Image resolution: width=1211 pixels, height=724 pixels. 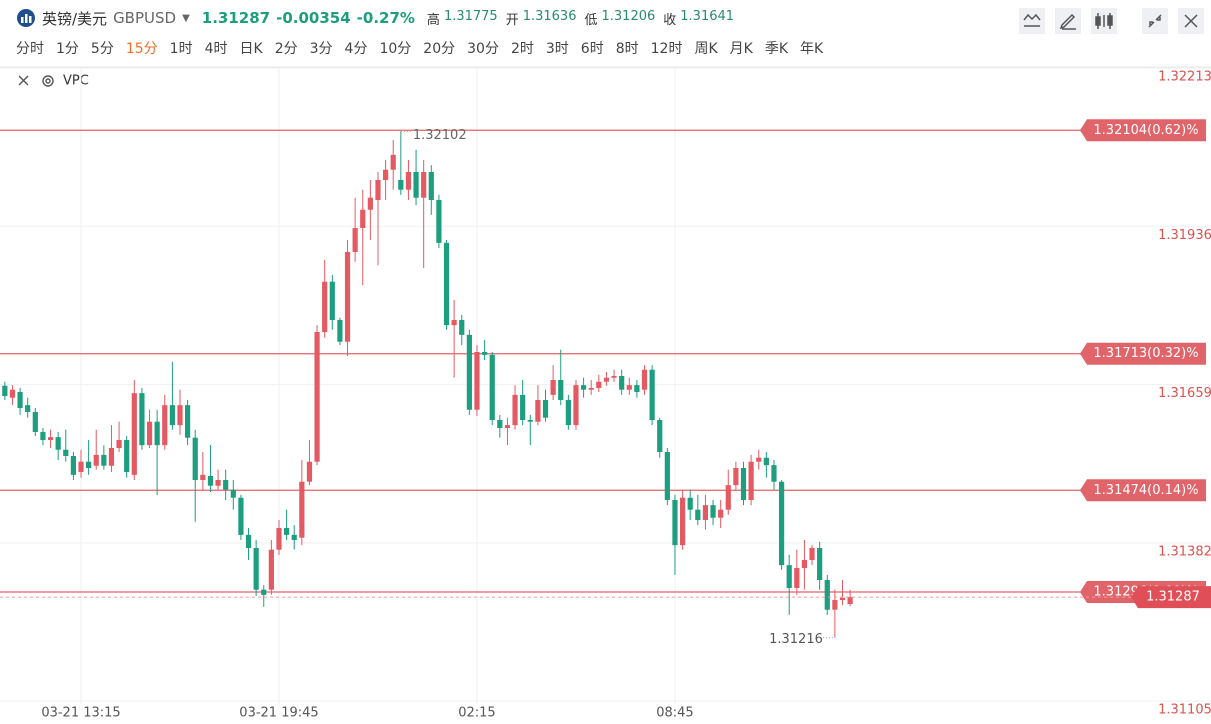 What do you see at coordinates (440, 135) in the screenshot?
I see `max-label: 1.32102` at bounding box center [440, 135].